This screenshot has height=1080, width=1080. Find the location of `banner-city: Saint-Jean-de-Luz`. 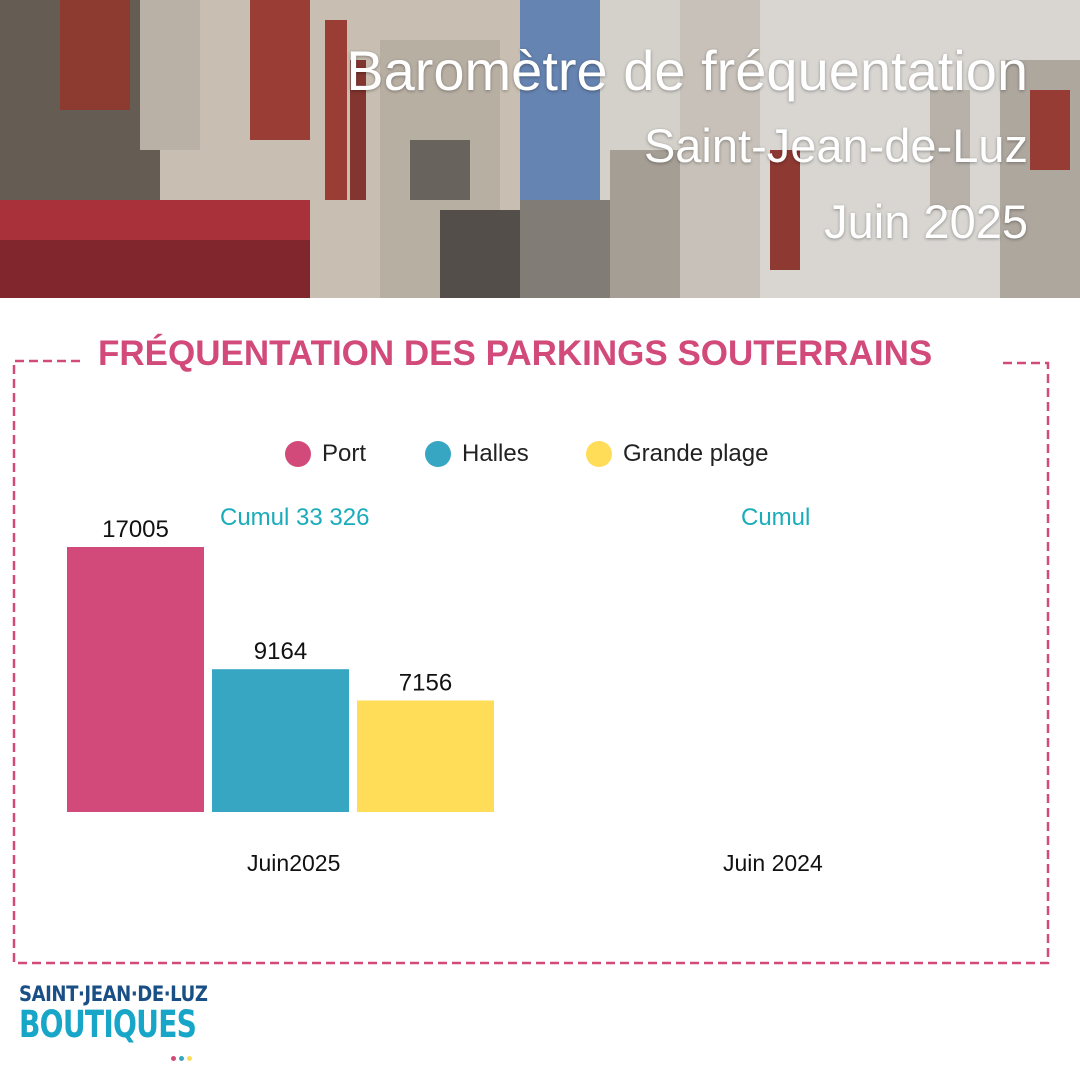

banner-city: Saint-Jean-de-Luz is located at coordinates (835, 145).